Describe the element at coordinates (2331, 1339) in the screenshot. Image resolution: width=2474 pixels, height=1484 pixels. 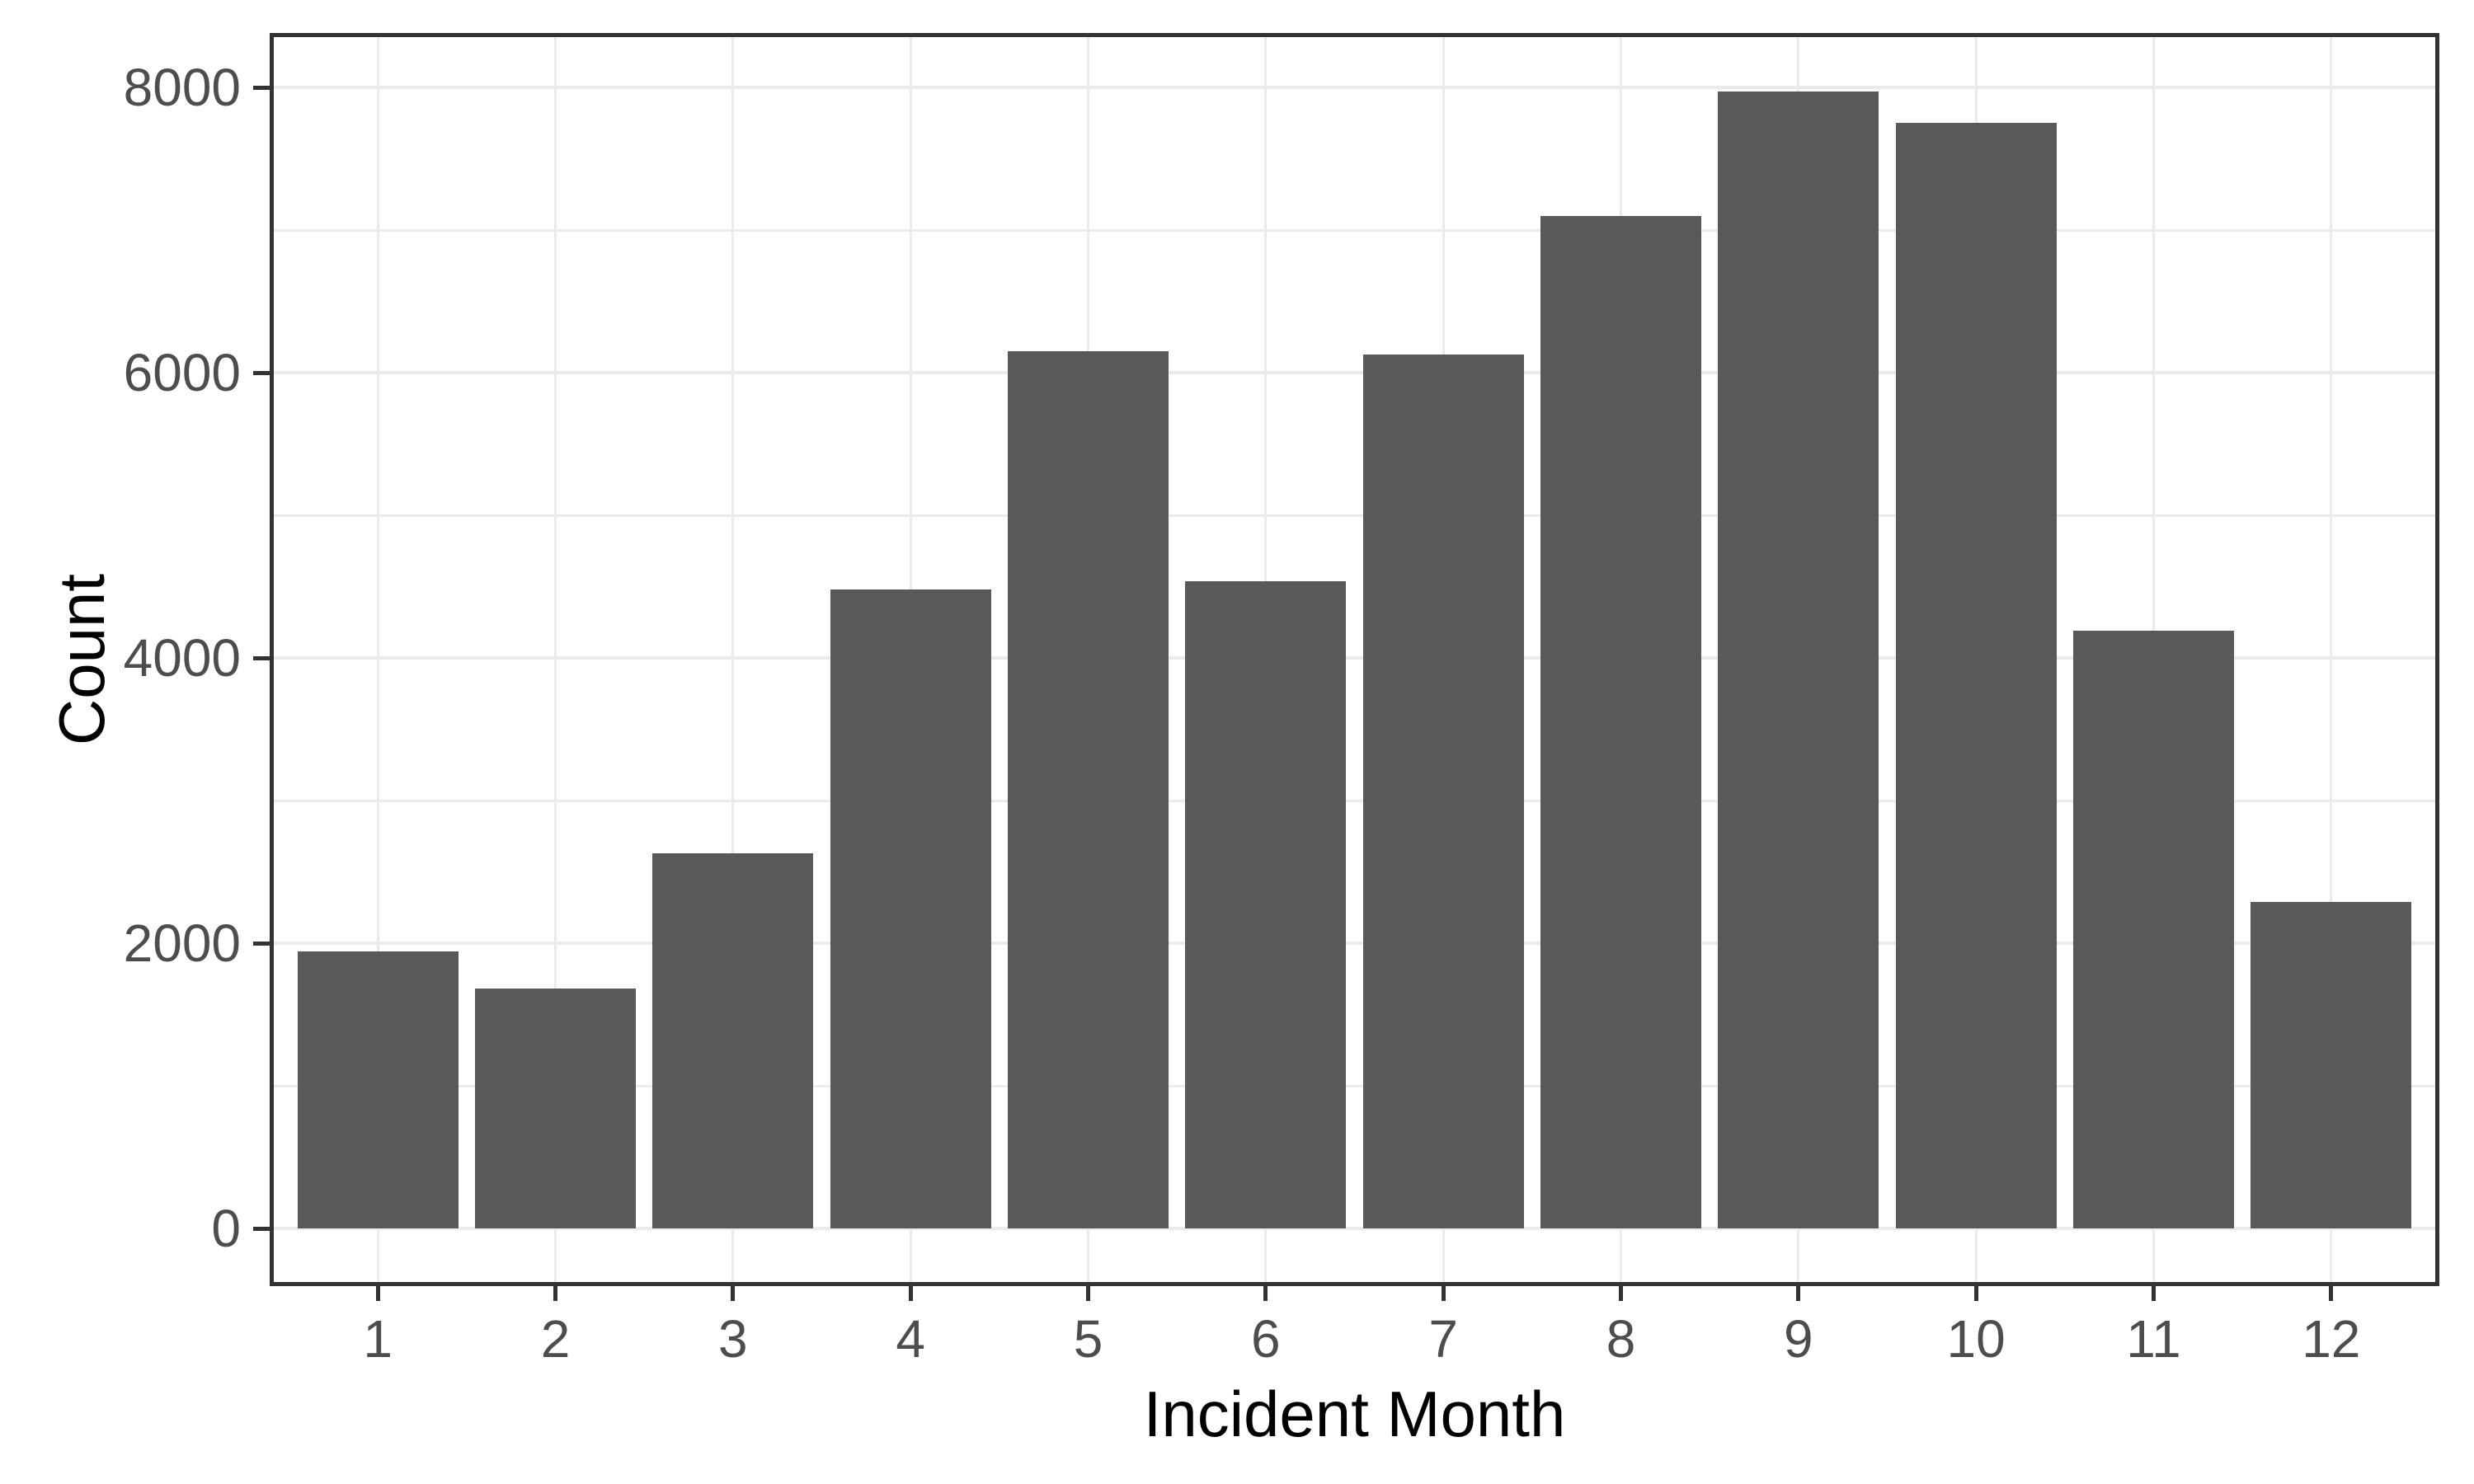
I see `x-tick-label-12: 12` at that location.